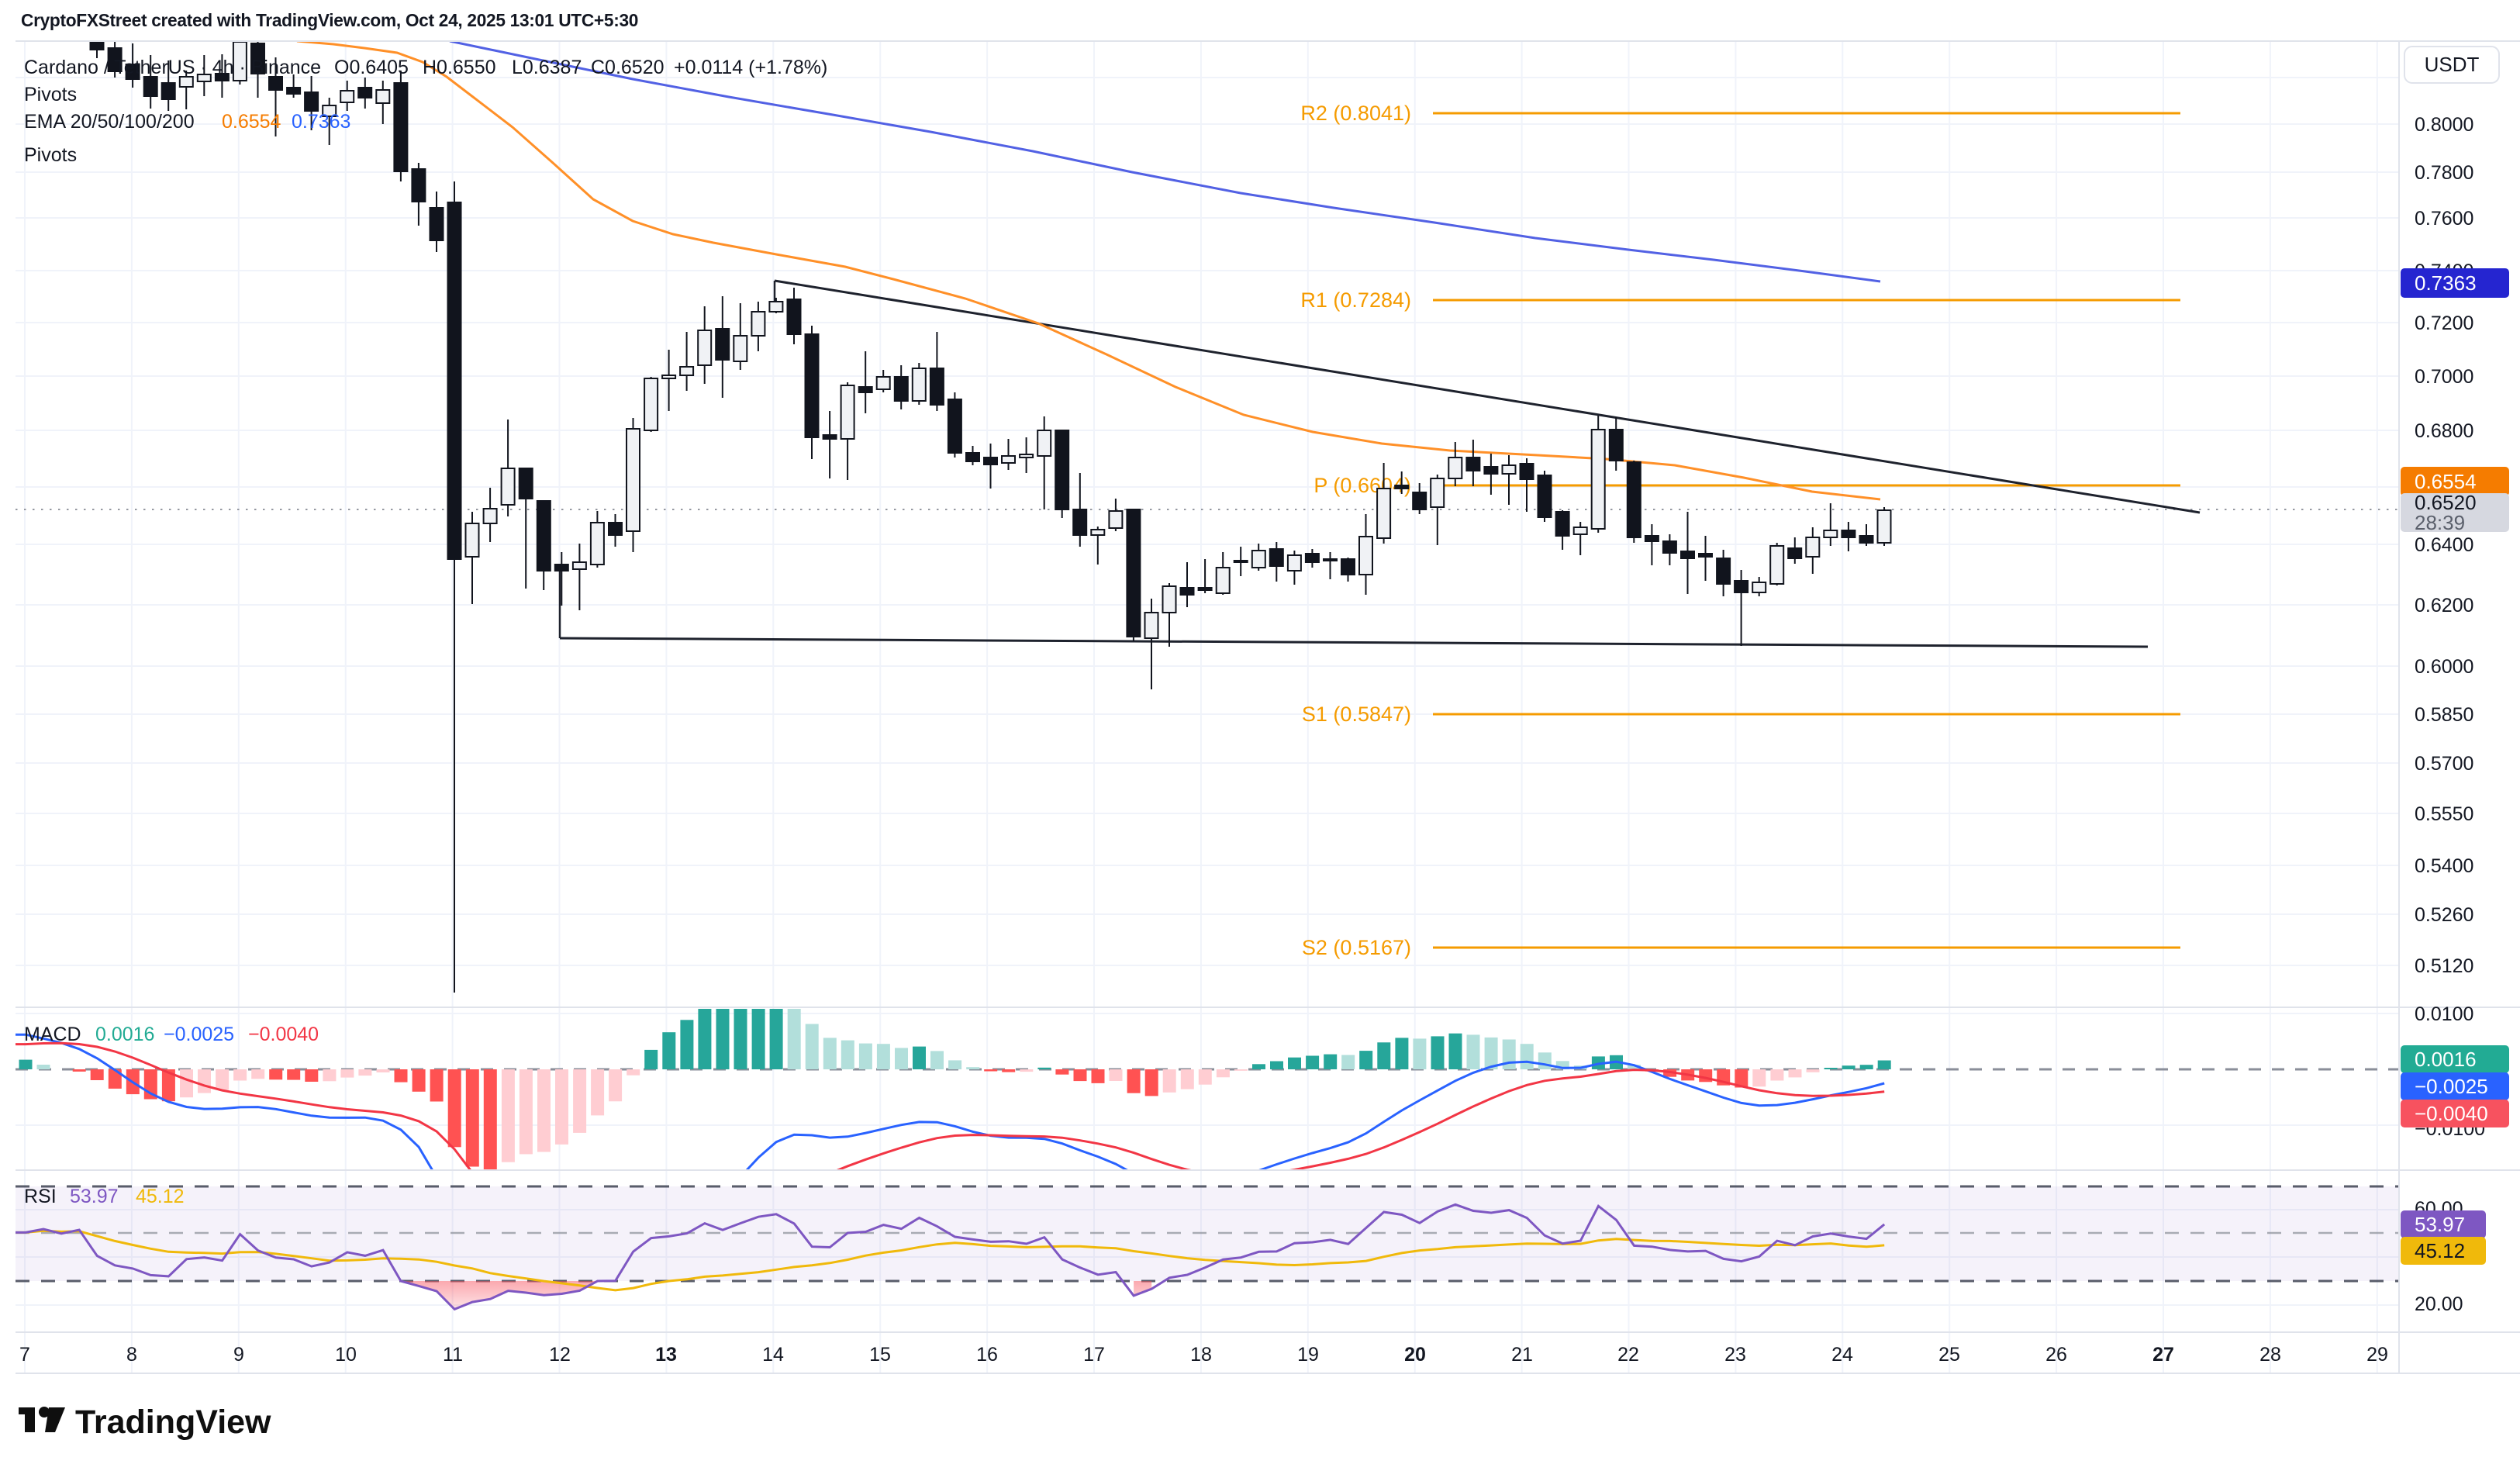 This screenshot has width=2520, height=1471. What do you see at coordinates (2446, 502) in the screenshot?
I see `svg-text: 0.6520` at bounding box center [2446, 502].